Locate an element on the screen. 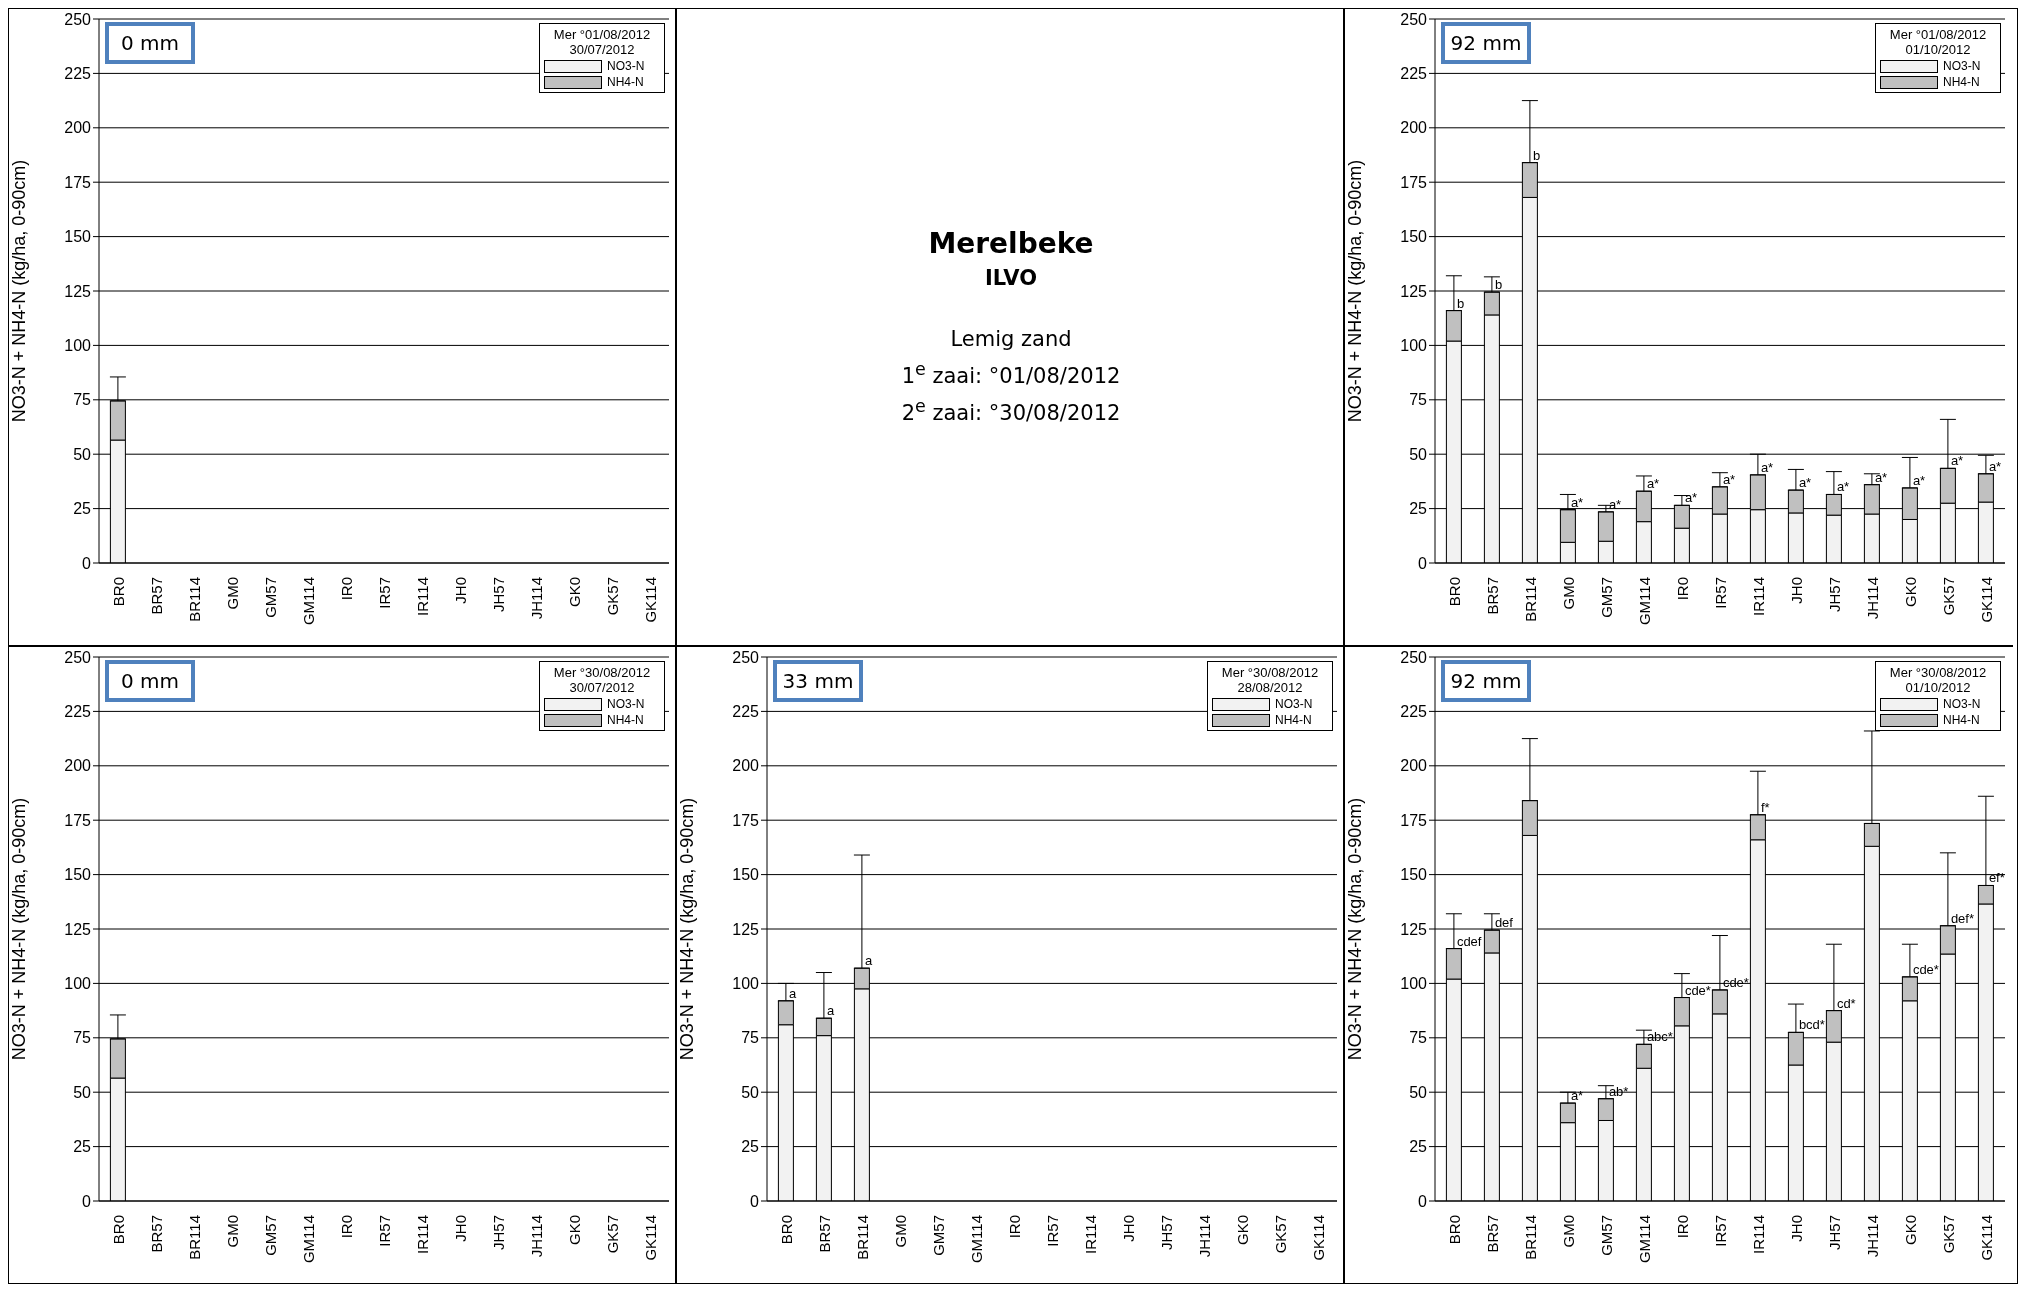  legend-title: Mer °01/08/2012 30/07/2012 is located at coordinates (602, 42).